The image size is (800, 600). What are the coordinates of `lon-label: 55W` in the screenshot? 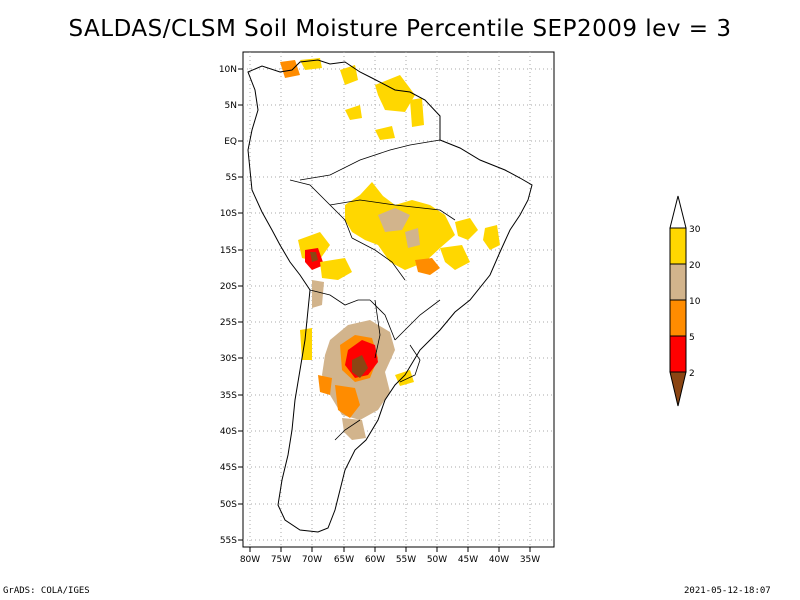 It's located at (406, 560).